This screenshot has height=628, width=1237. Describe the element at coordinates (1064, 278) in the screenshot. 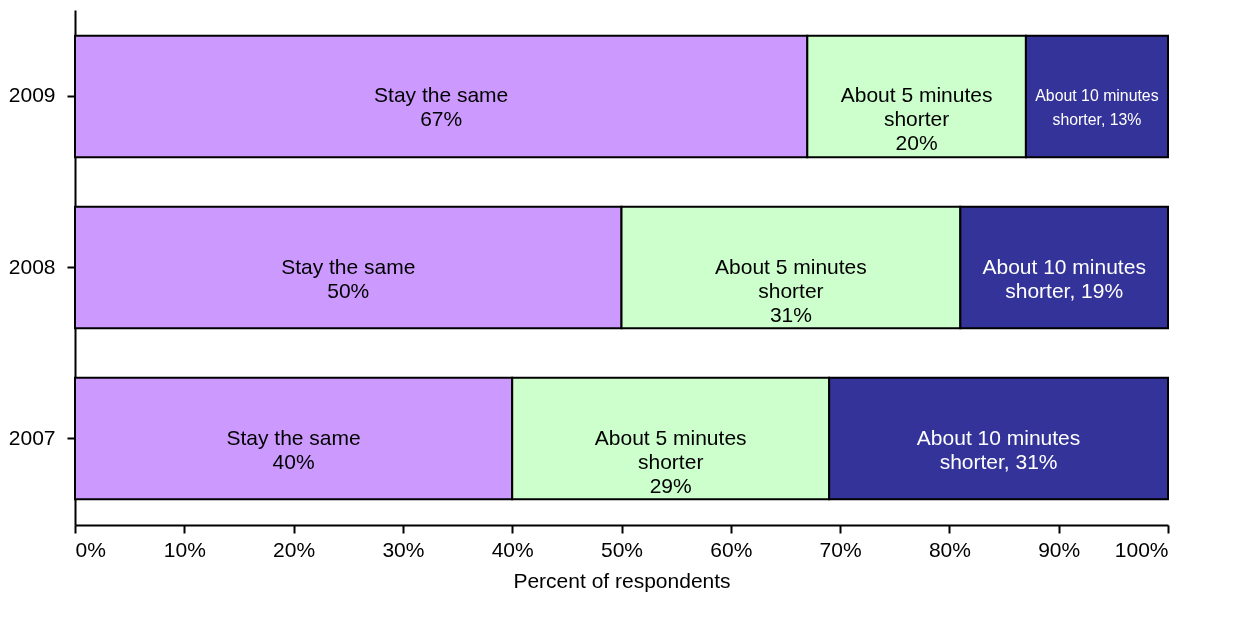

I see `data-label: About 10 minutes shorter, 19%` at that location.